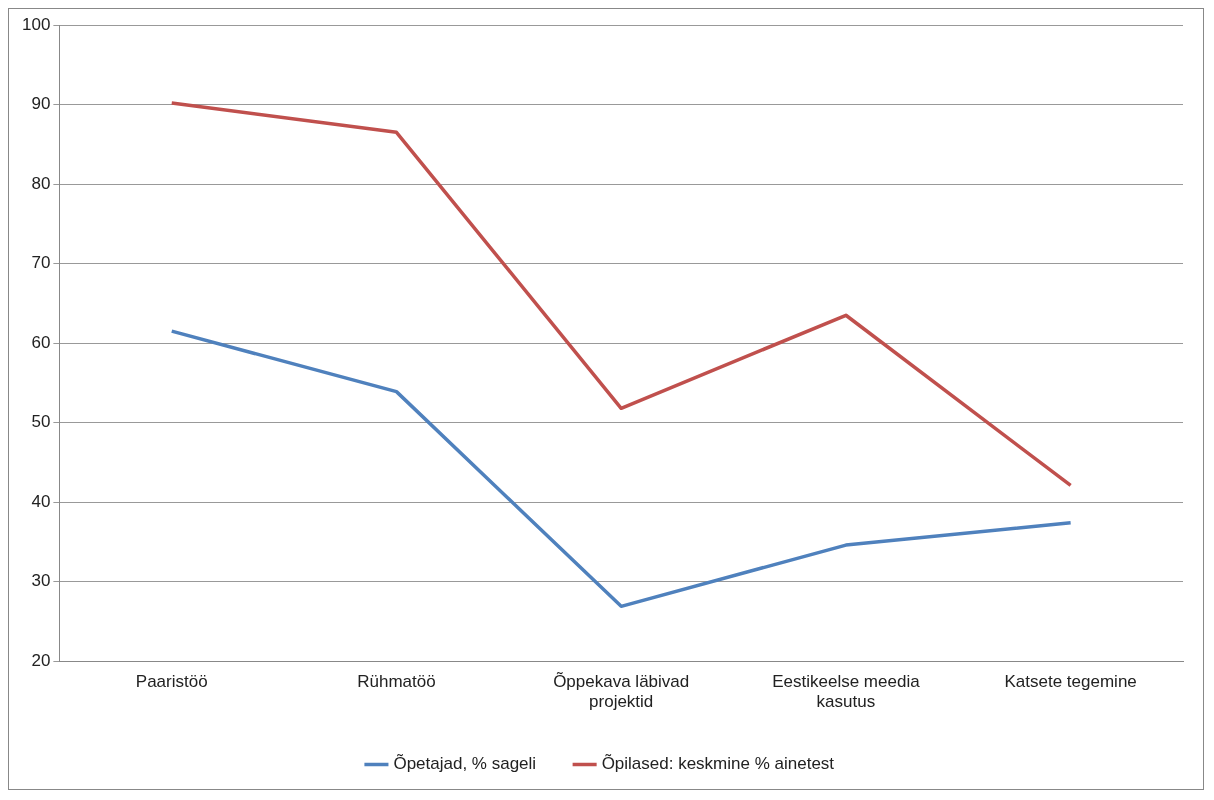 This screenshot has height=800, width=1214. What do you see at coordinates (41, 660) in the screenshot?
I see `y-tick-label: 20` at bounding box center [41, 660].